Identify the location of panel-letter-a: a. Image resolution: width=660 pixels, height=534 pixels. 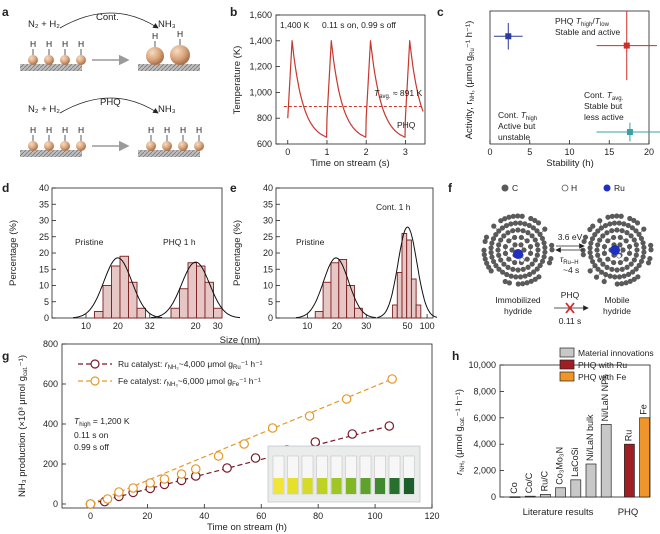
(5, 12).